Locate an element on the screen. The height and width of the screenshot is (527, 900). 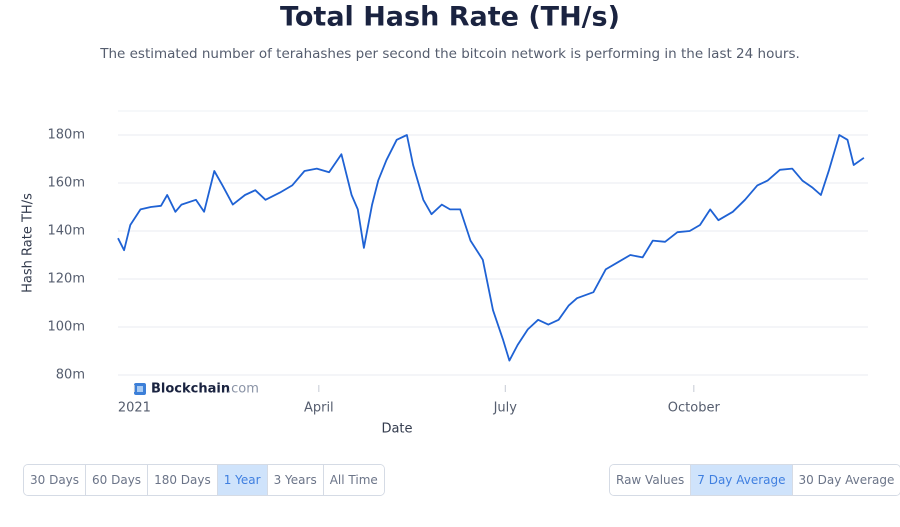
toggle-button: Raw Values is located at coordinates (651, 480).